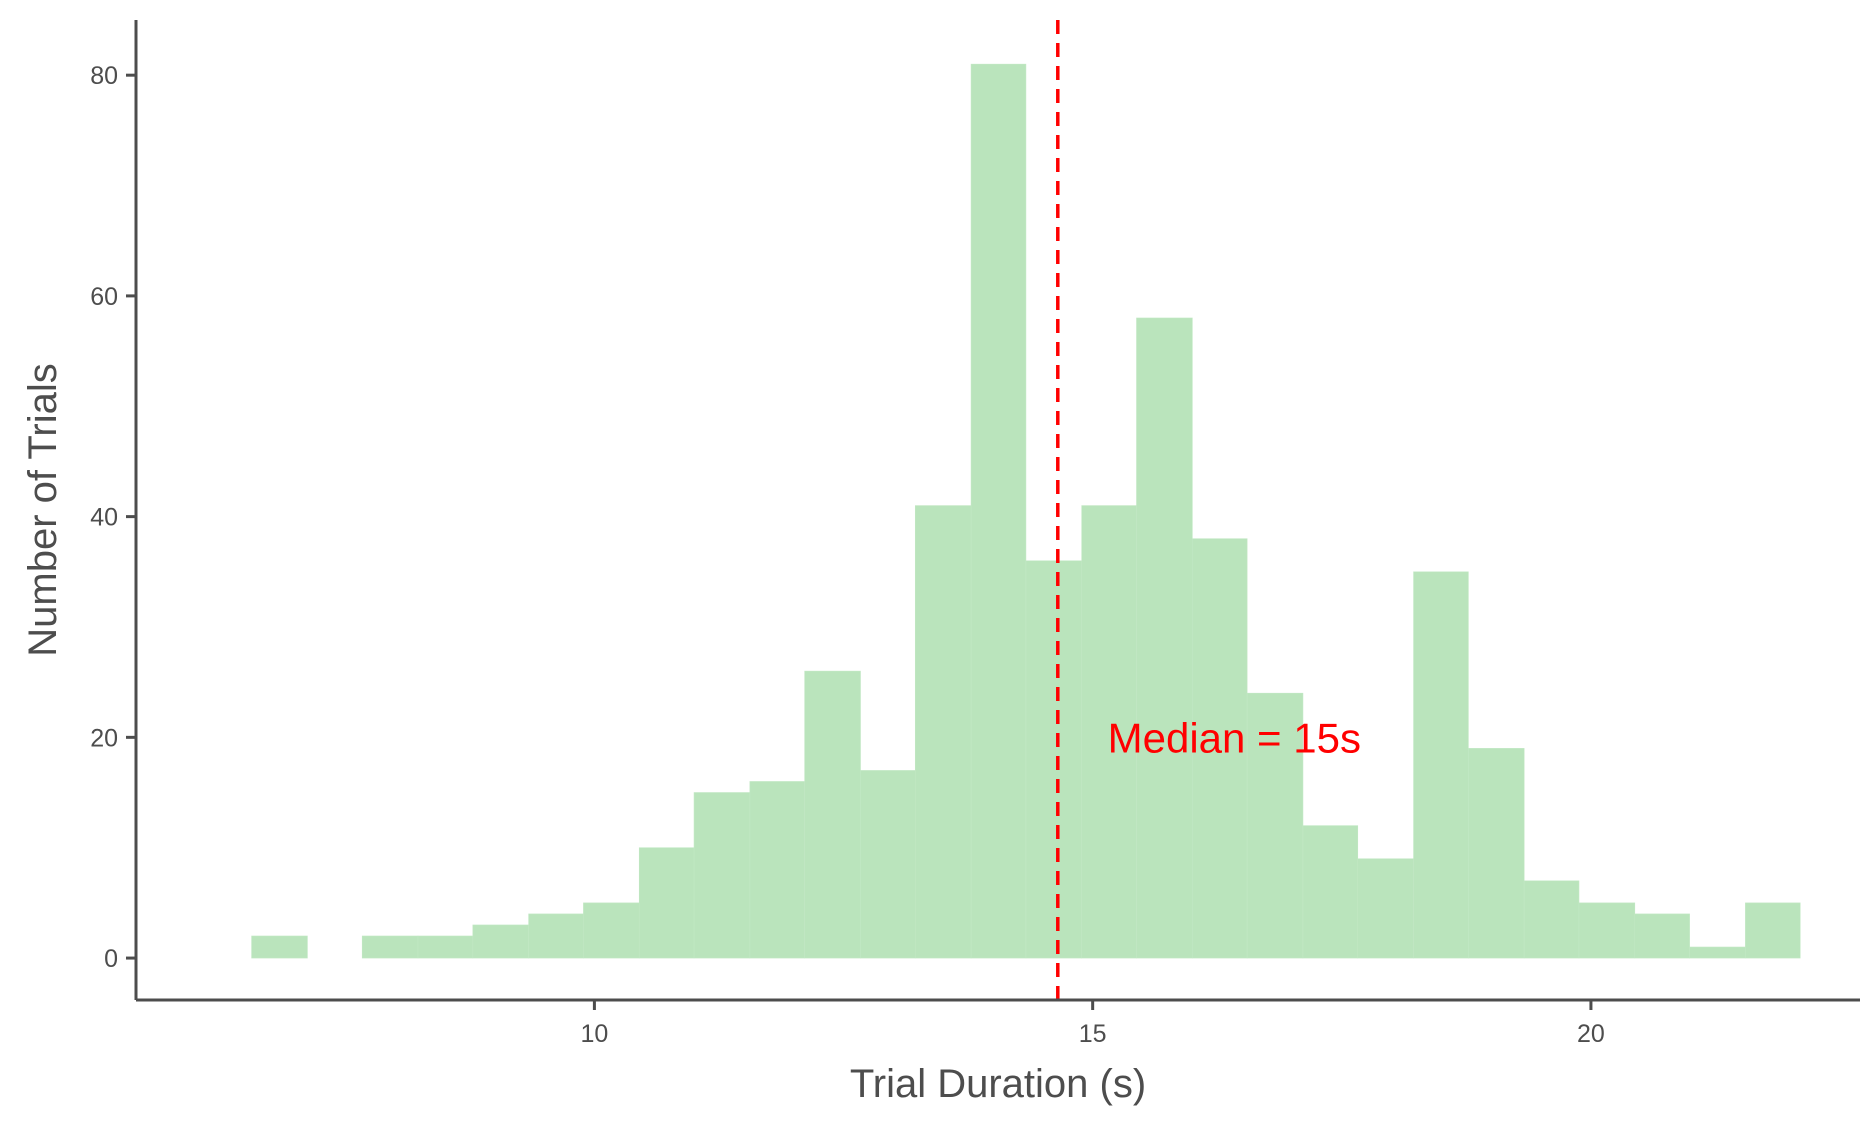  Describe the element at coordinates (111, 959) in the screenshot. I see `y-tick-label: 0` at that location.